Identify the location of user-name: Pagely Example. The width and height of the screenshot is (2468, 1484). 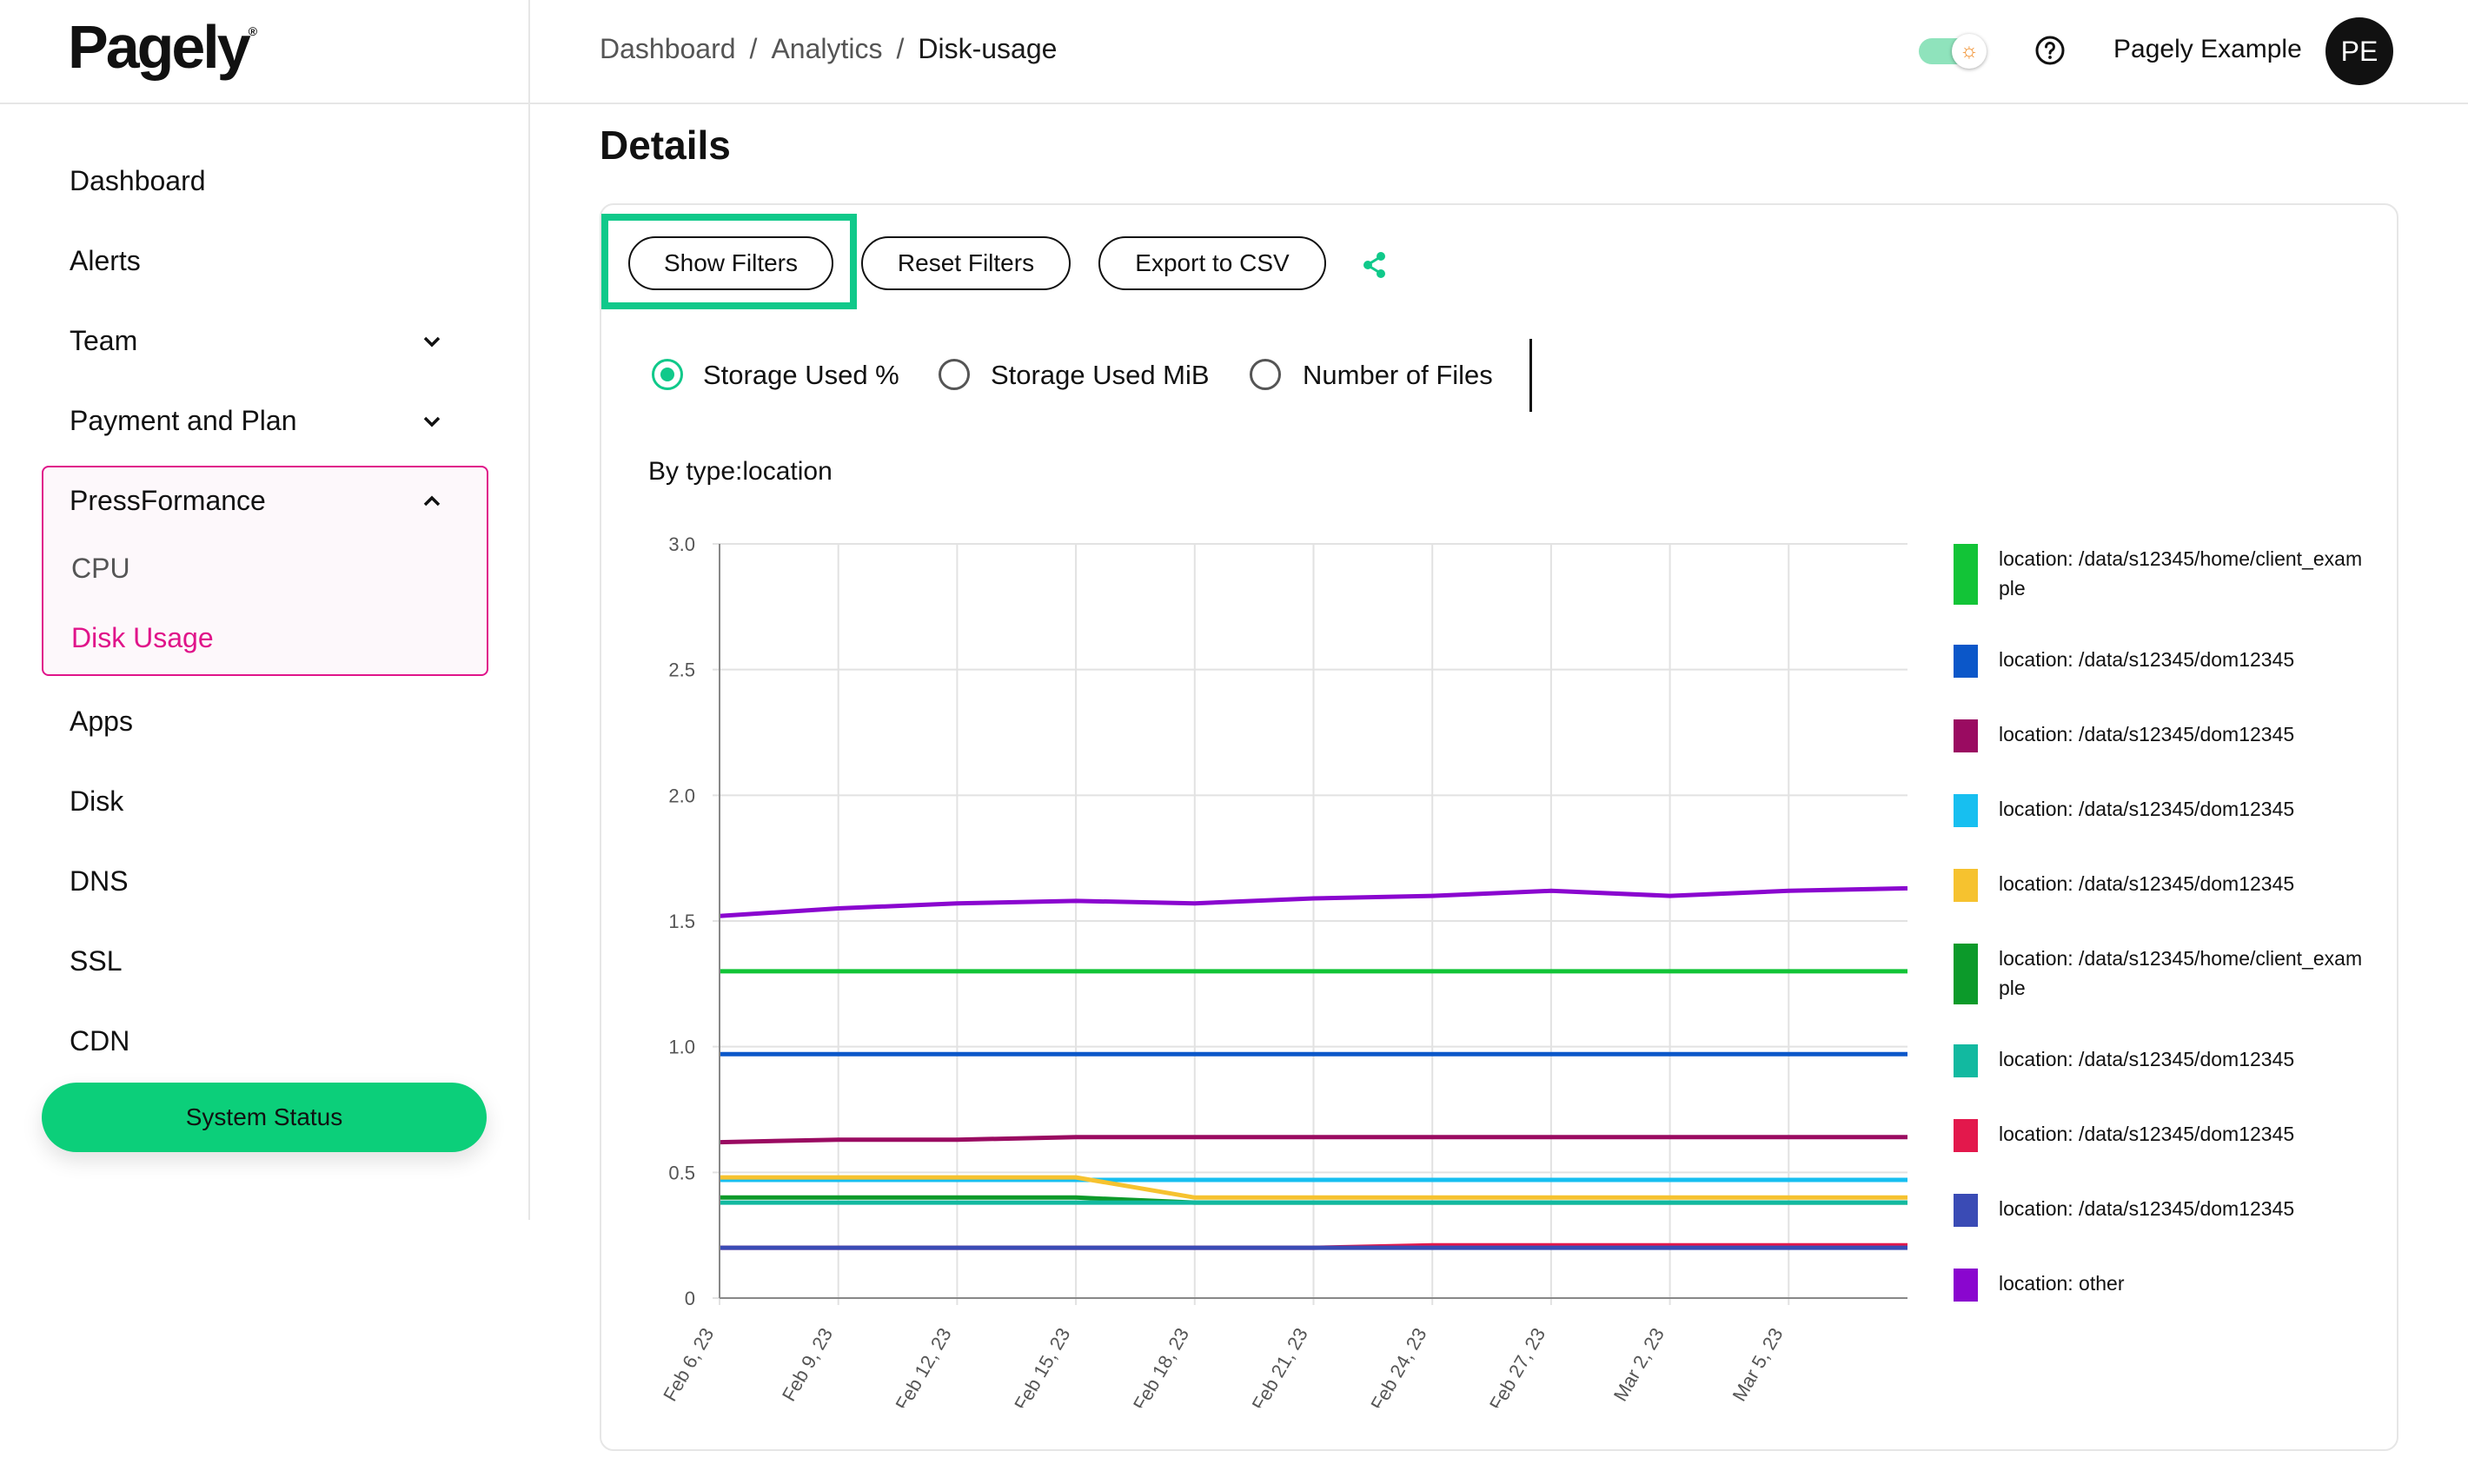
(2207, 49).